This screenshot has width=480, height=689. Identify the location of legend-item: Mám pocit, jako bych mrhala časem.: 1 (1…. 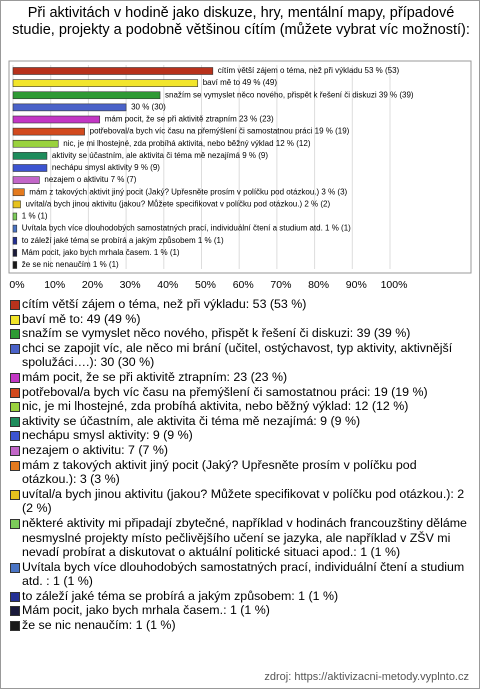
(240, 610).